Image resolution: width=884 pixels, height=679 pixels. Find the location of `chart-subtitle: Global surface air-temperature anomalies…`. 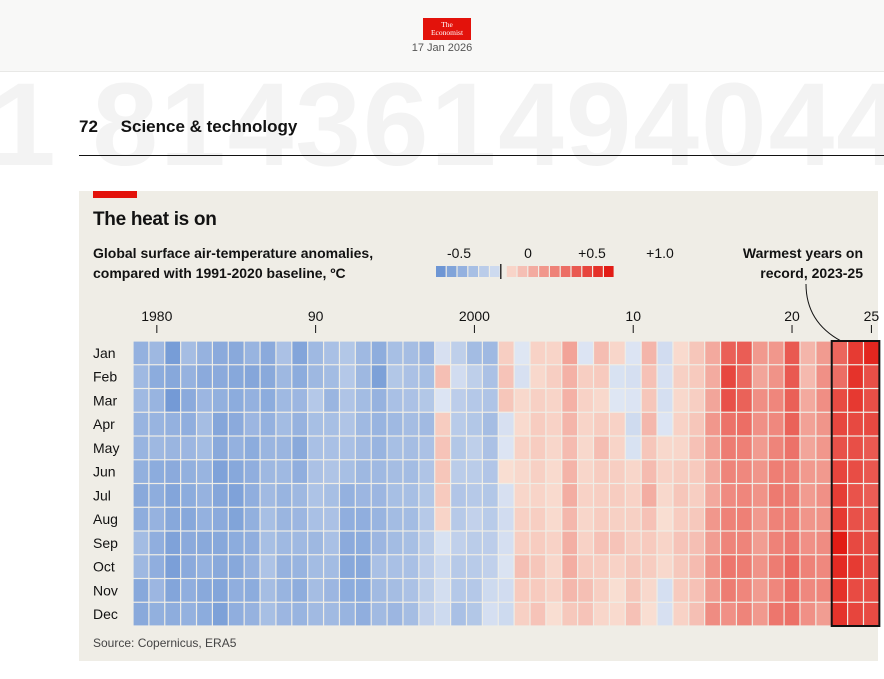

chart-subtitle: Global surface air-temperature anomalies… is located at coordinates (233, 263).